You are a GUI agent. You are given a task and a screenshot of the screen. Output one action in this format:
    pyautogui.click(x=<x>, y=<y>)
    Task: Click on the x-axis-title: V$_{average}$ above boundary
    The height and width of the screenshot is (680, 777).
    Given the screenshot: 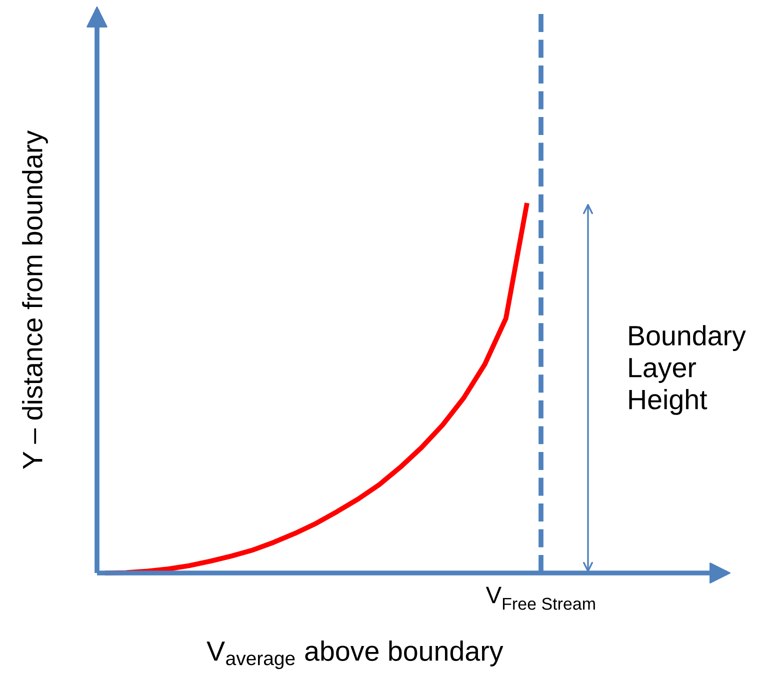 What is the action you would take?
    pyautogui.click(x=355, y=655)
    